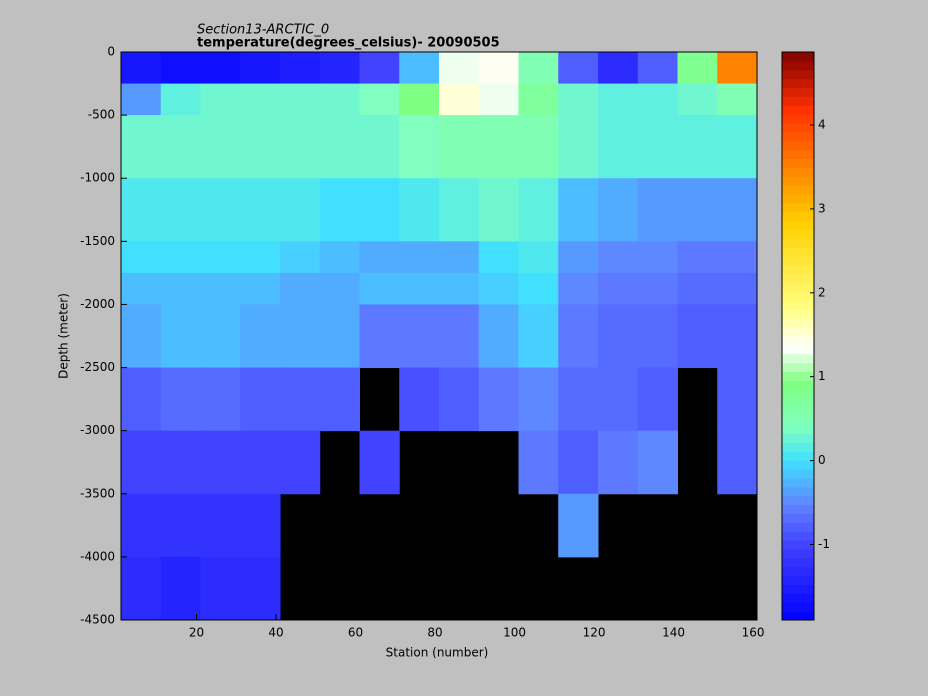 Image resolution: width=928 pixels, height=696 pixels. Describe the element at coordinates (822, 292) in the screenshot. I see `colorbar-tick-label: 2` at that location.